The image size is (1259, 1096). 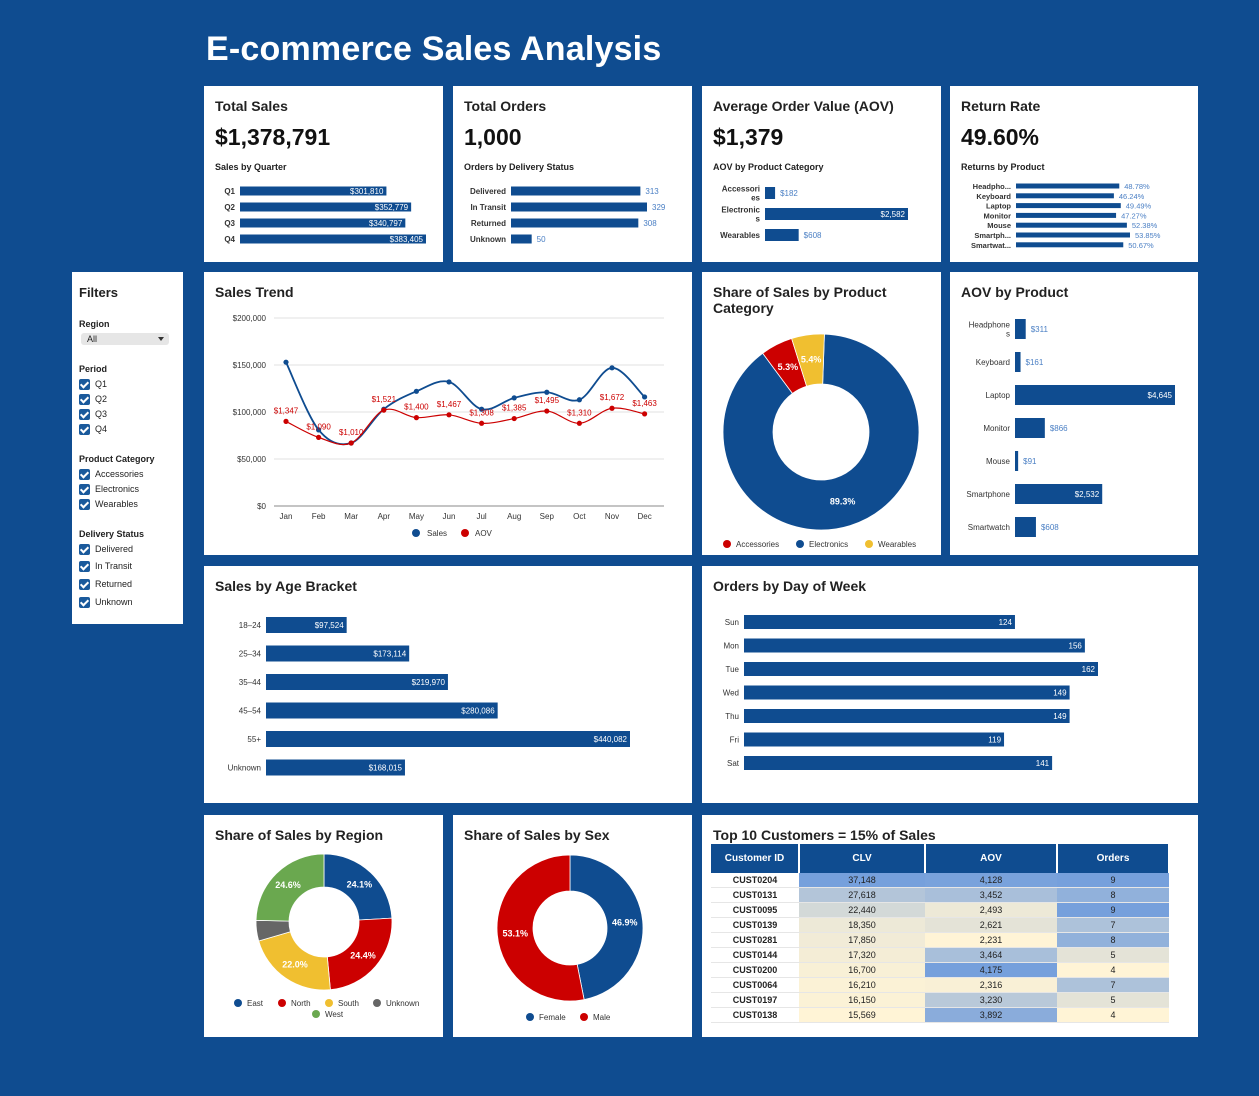 What do you see at coordinates (552, 1017) in the screenshot?
I see `legend-label: Female` at bounding box center [552, 1017].